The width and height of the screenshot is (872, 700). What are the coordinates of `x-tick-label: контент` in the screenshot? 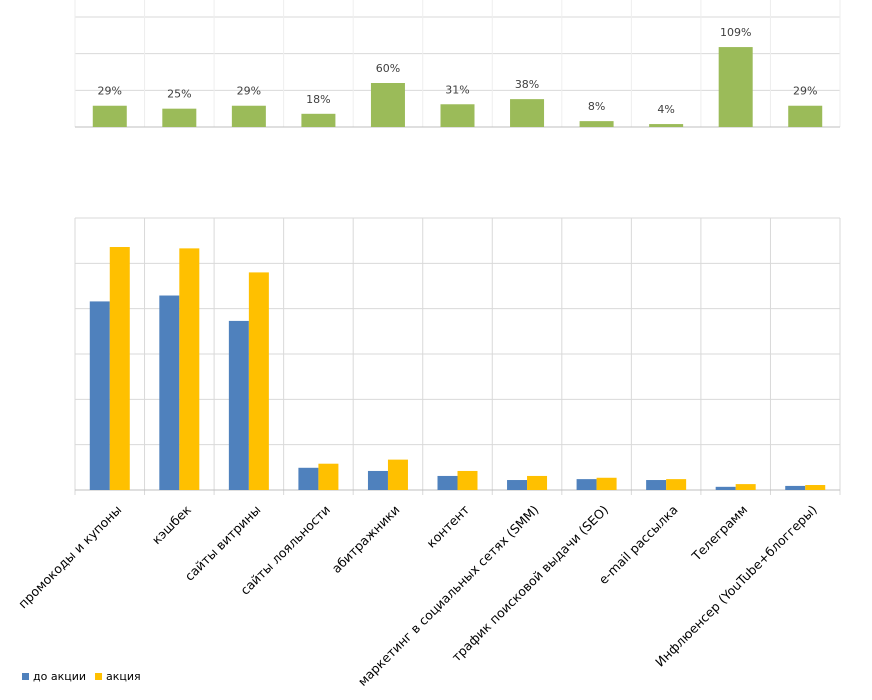 It's located at (447, 526).